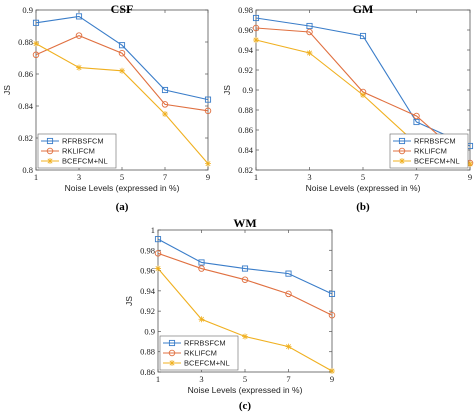 The width and height of the screenshot is (474, 412). Describe the element at coordinates (363, 207) in the screenshot. I see `panel-label: (b)` at that location.